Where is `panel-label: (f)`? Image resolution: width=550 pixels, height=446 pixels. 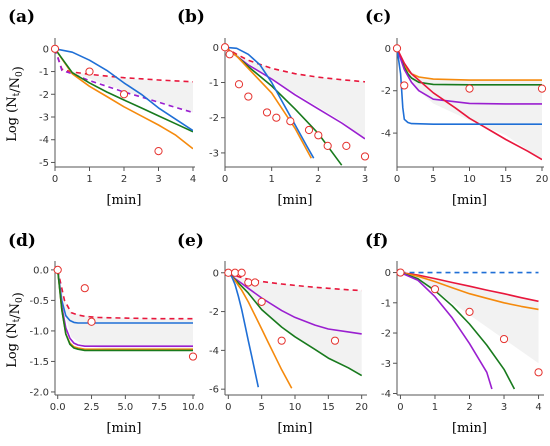 panel-label: (f) is located at coordinates (376, 241).